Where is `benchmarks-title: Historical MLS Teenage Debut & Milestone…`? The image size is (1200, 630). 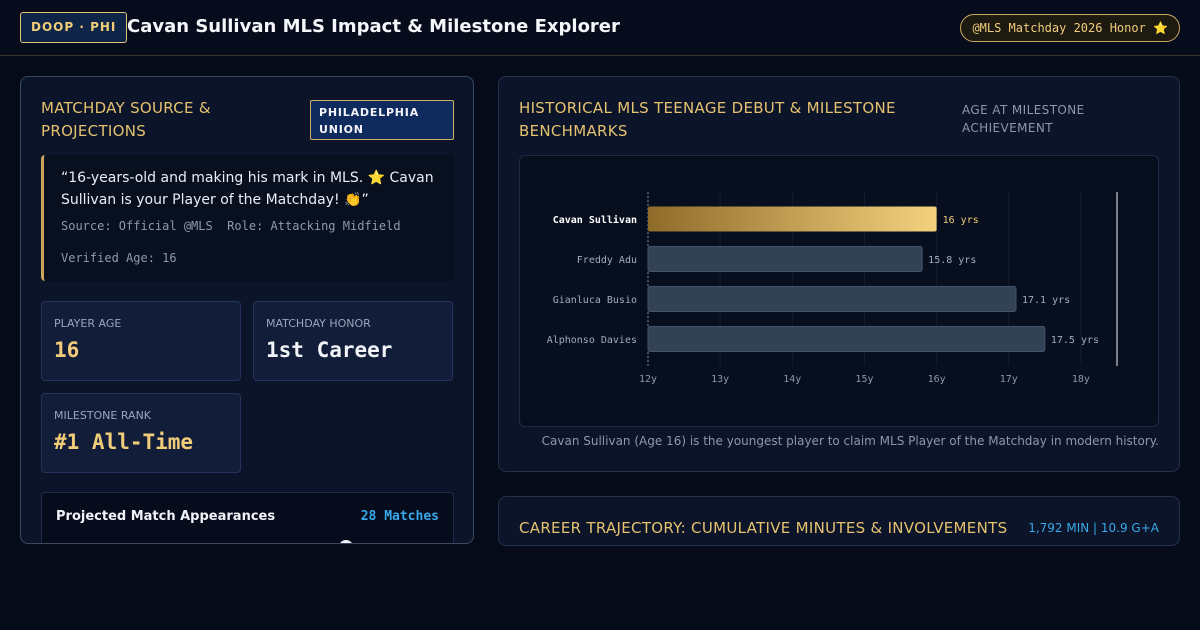
benchmarks-title: Historical MLS Teenage Debut & Milestone… is located at coordinates (707, 119).